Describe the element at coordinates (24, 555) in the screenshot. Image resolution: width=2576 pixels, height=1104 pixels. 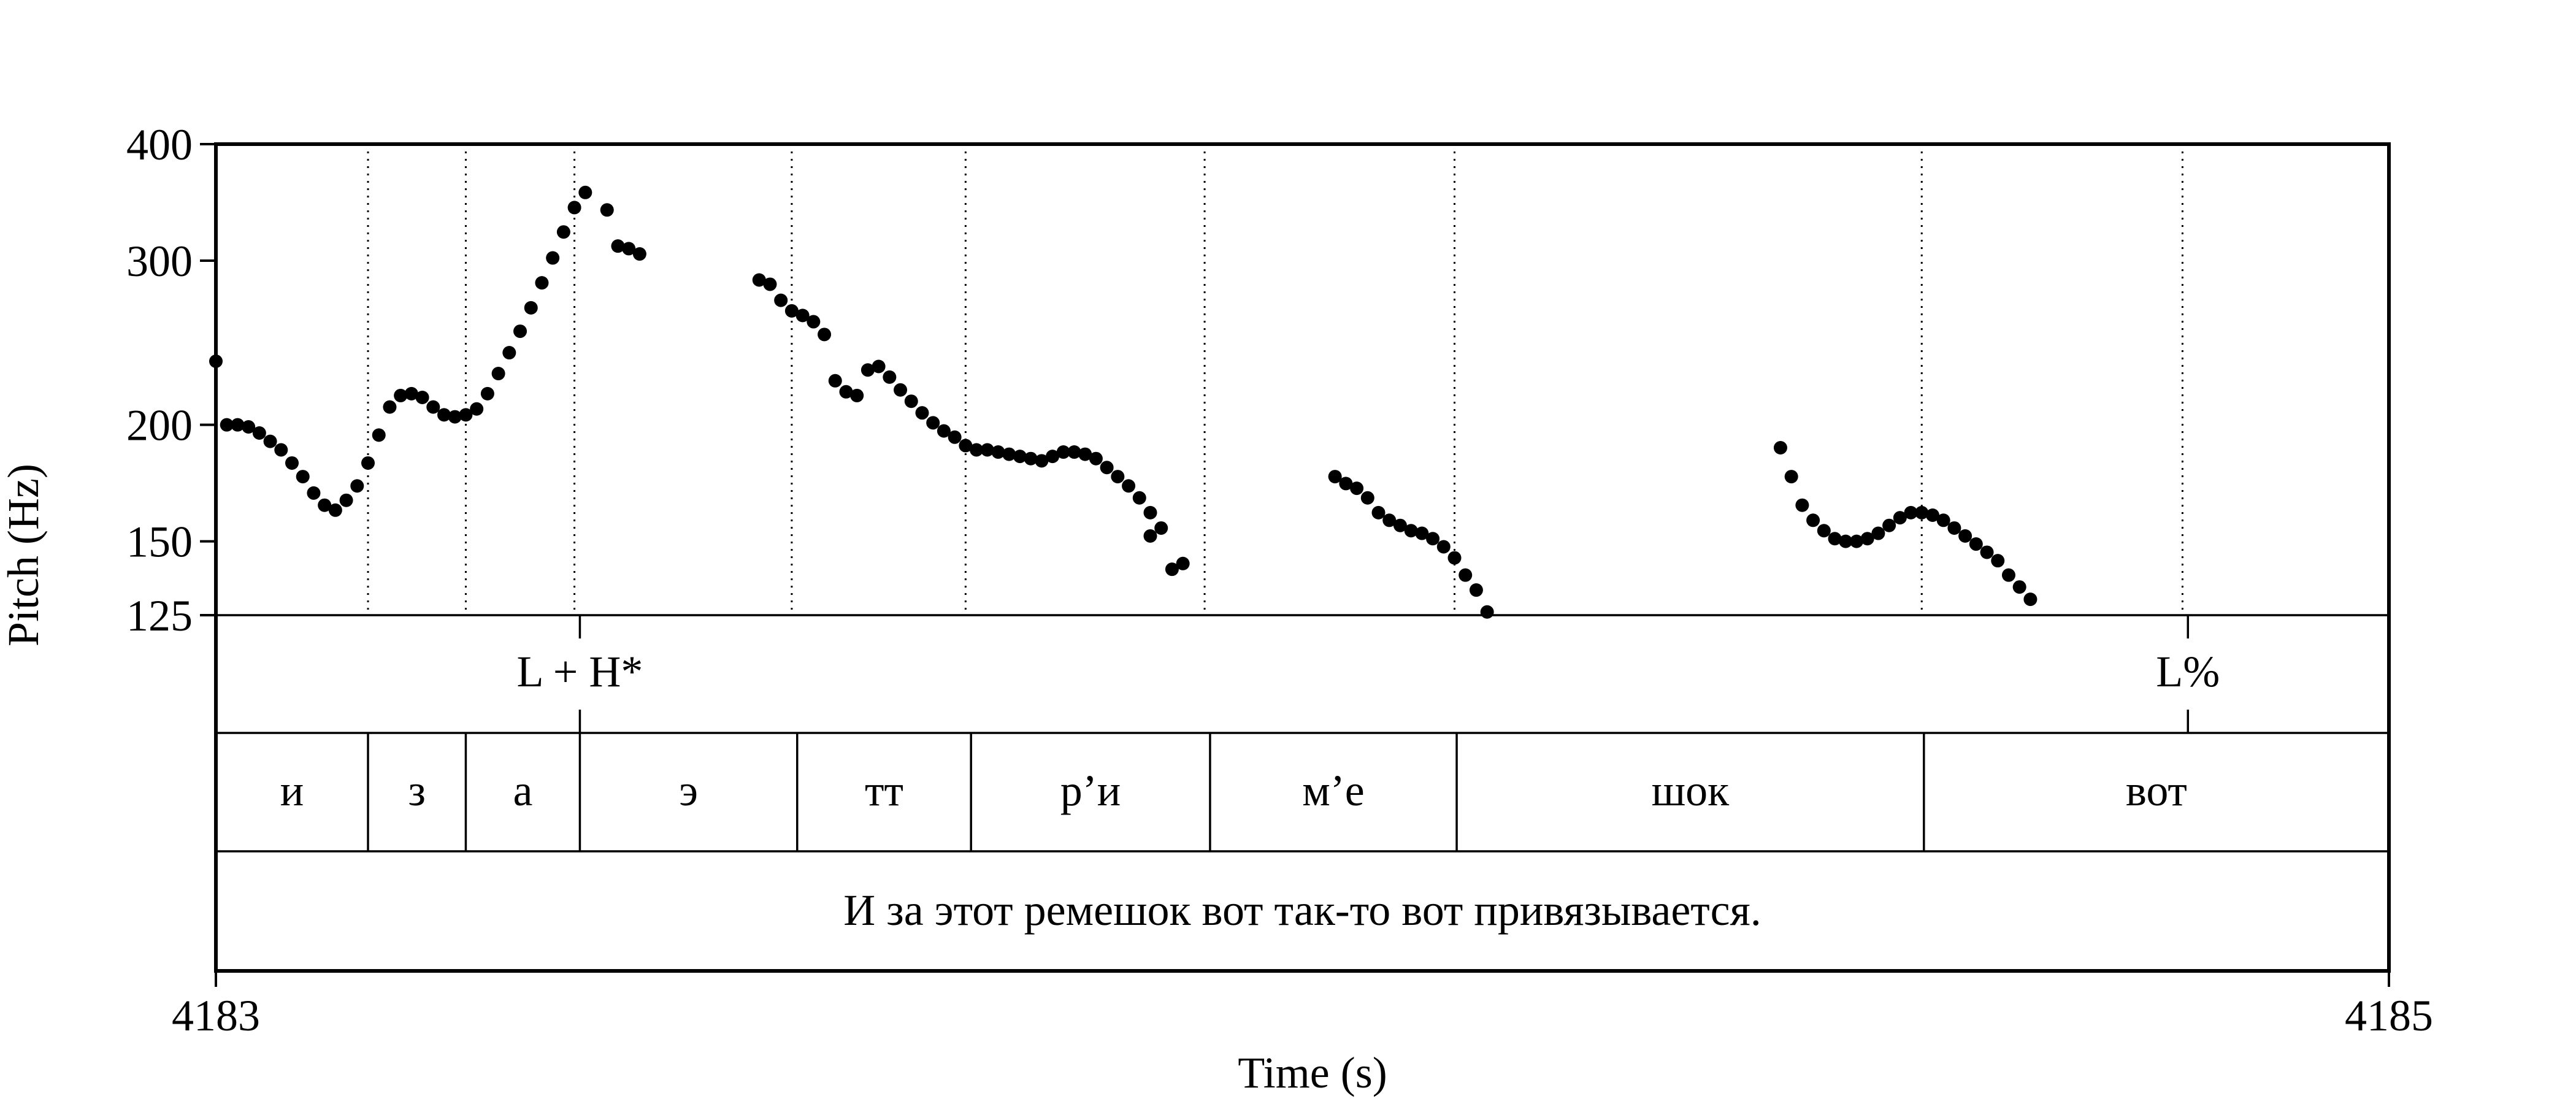
I see `y-axis-label: Pitch (Hz)` at that location.